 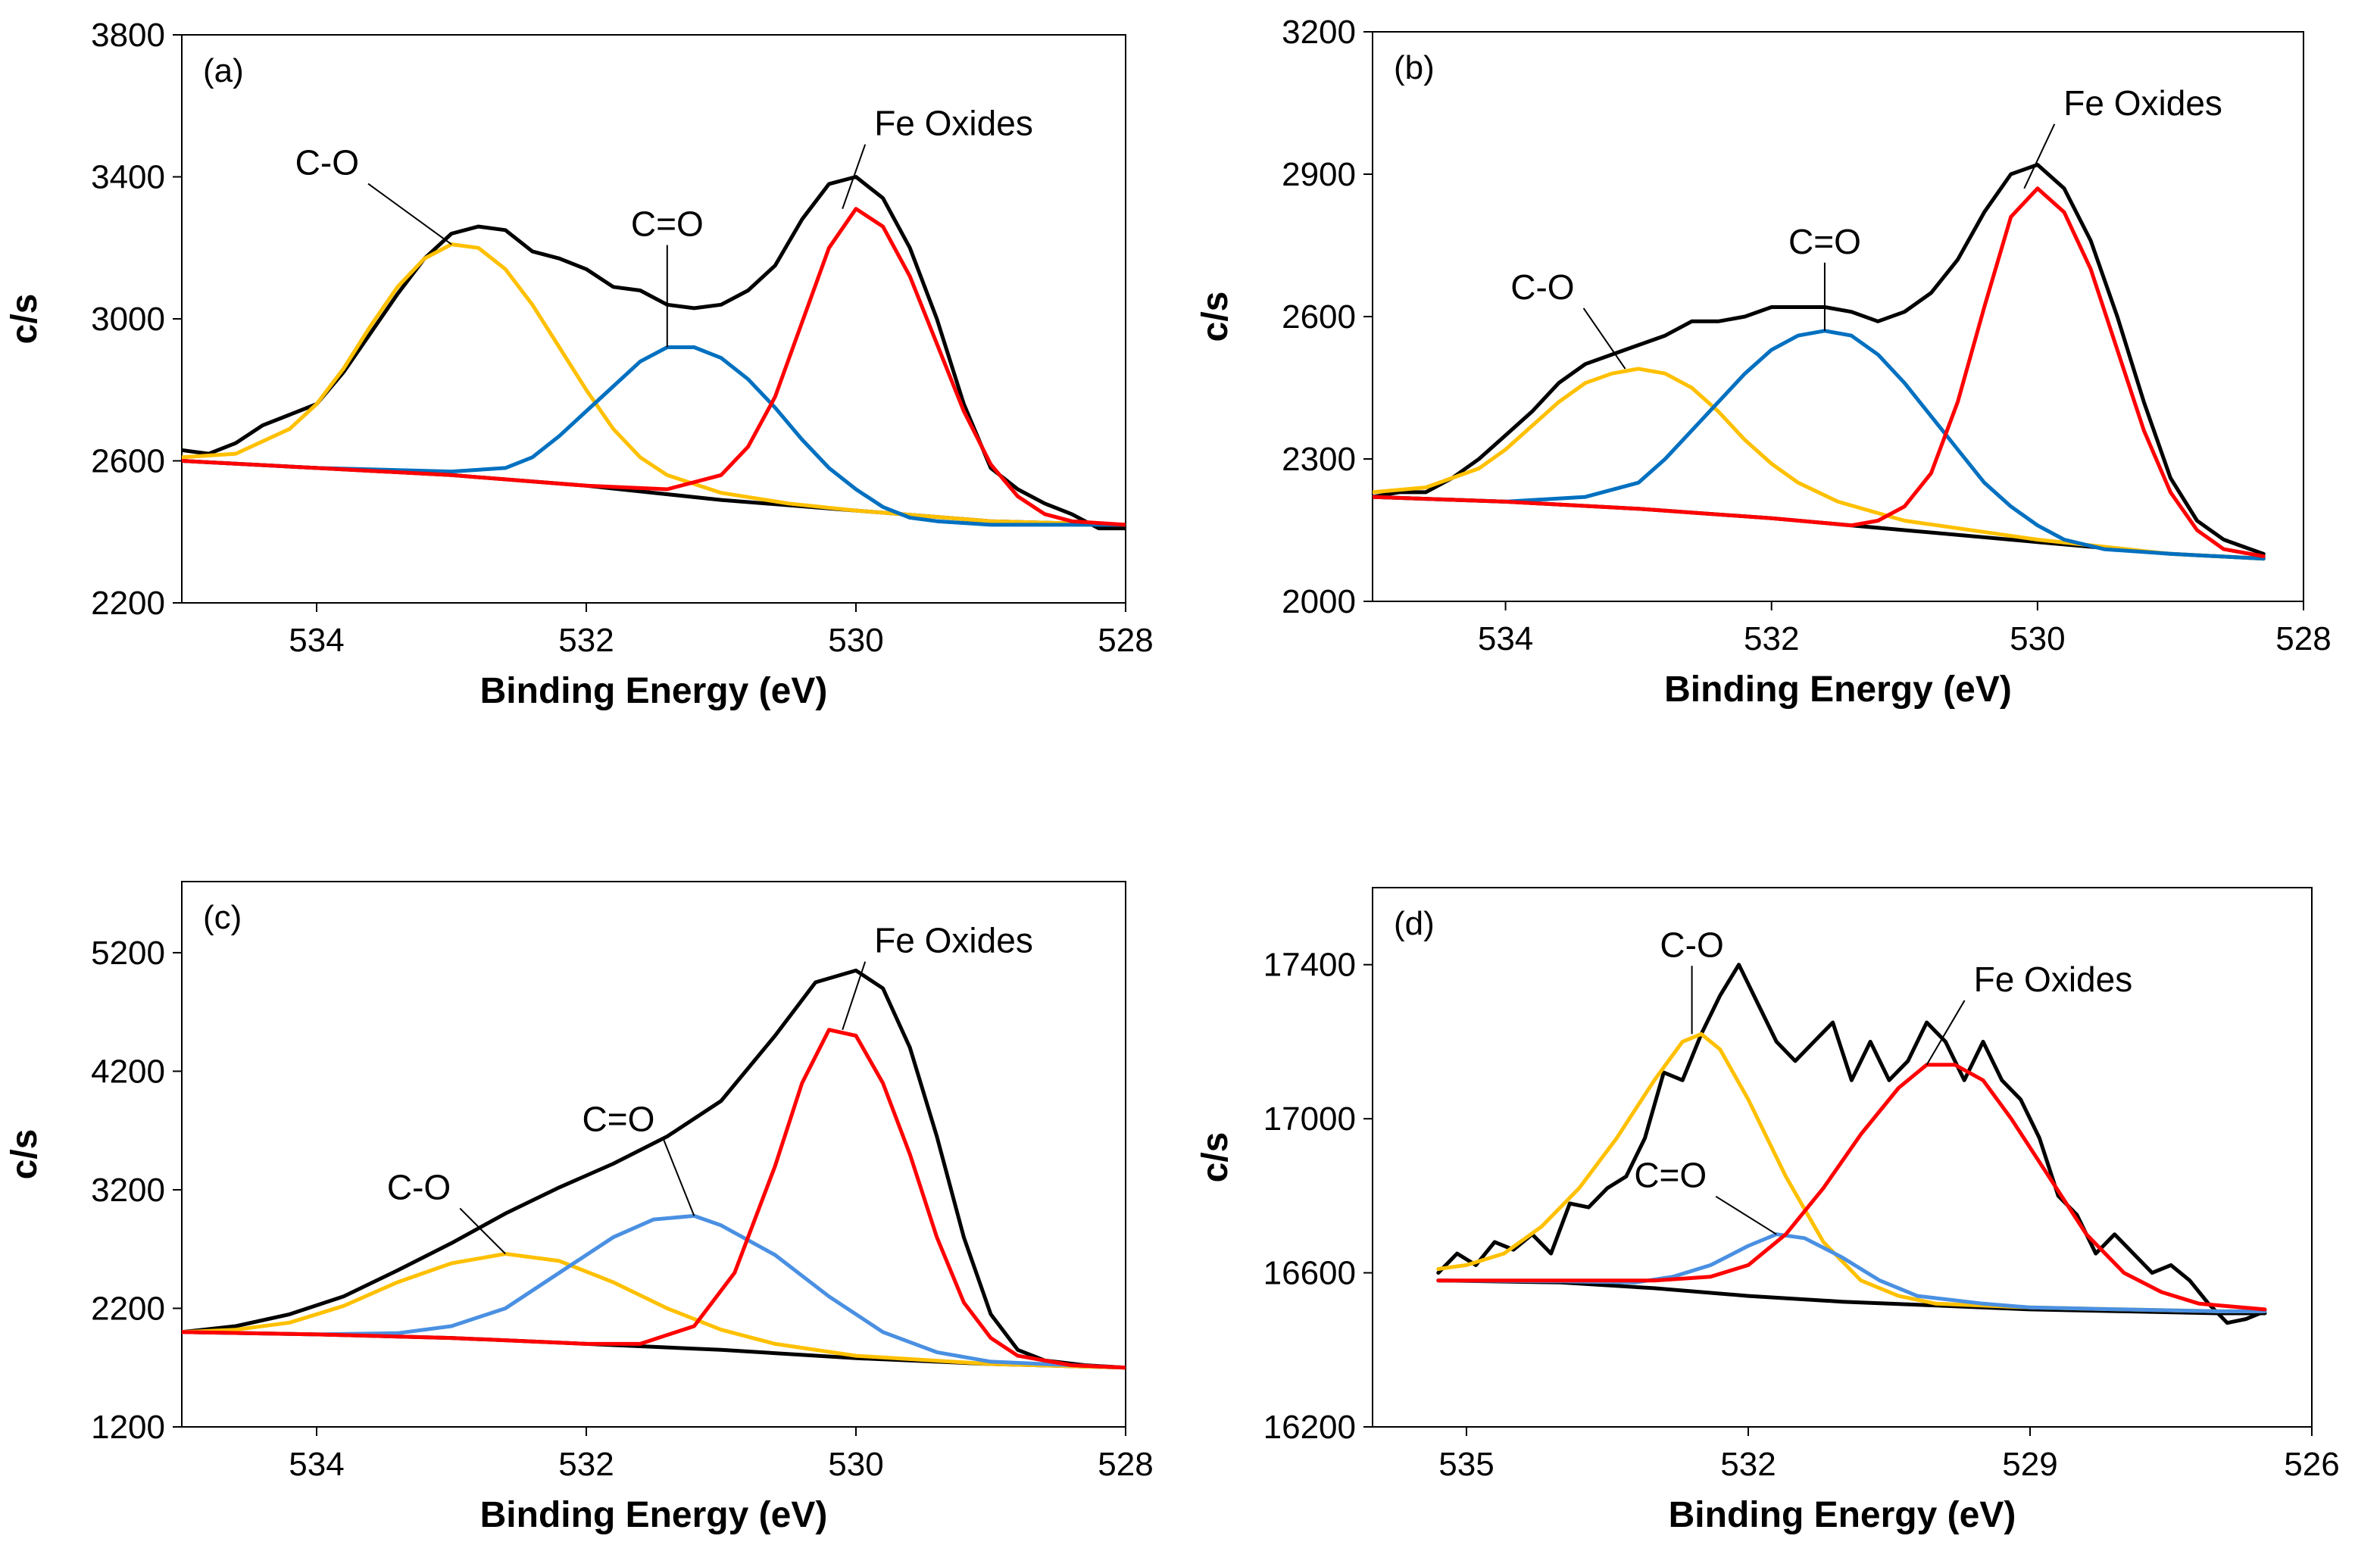 I want to click on x-tick-label: 535, so click(x=1466, y=1464).